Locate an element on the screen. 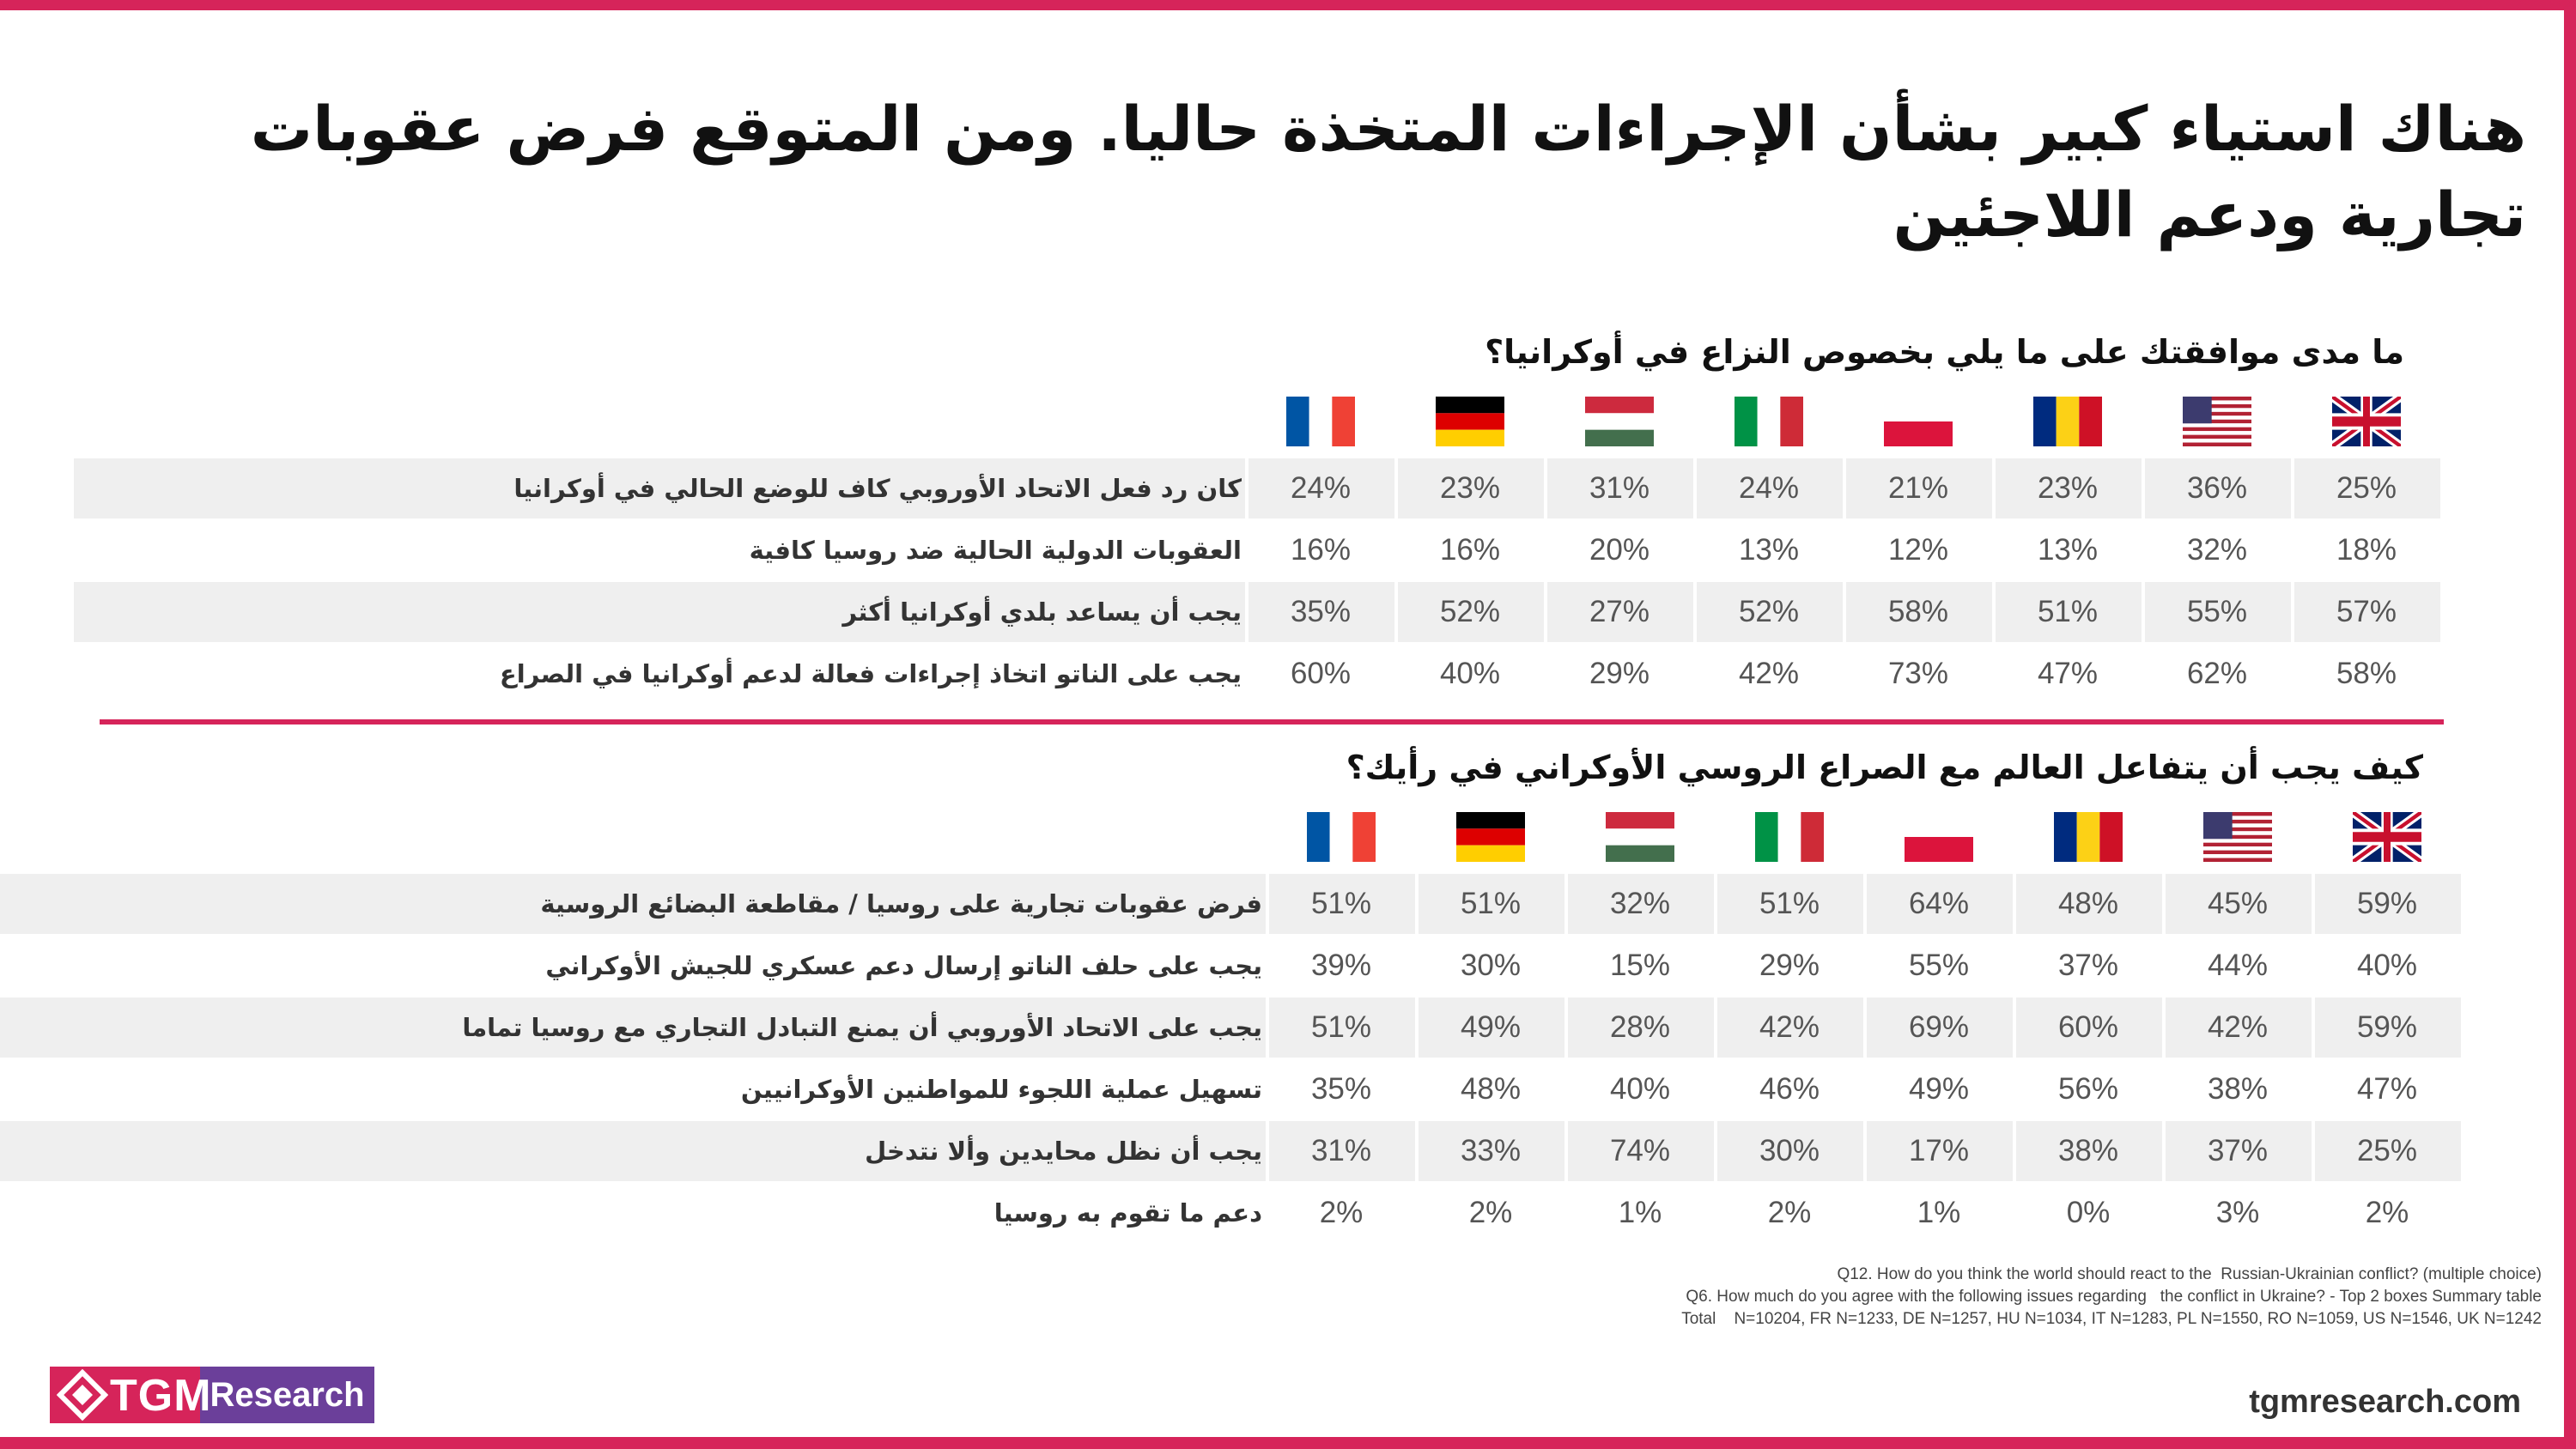 The image size is (2576, 1449). table-cell: 40% is located at coordinates (1640, 1089).